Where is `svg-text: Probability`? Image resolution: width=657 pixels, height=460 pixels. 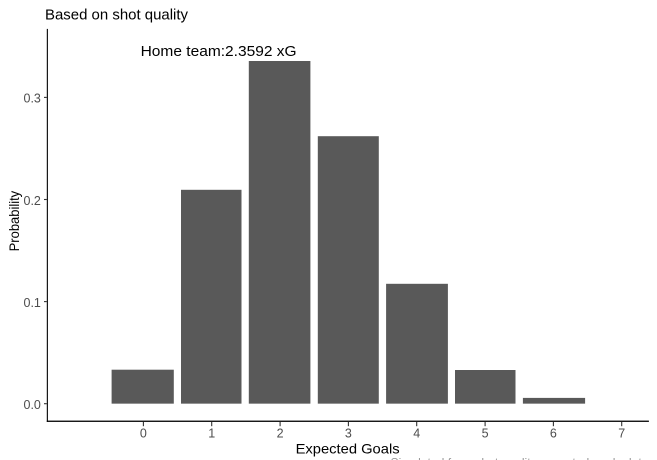
svg-text: Probability is located at coordinates (14, 221).